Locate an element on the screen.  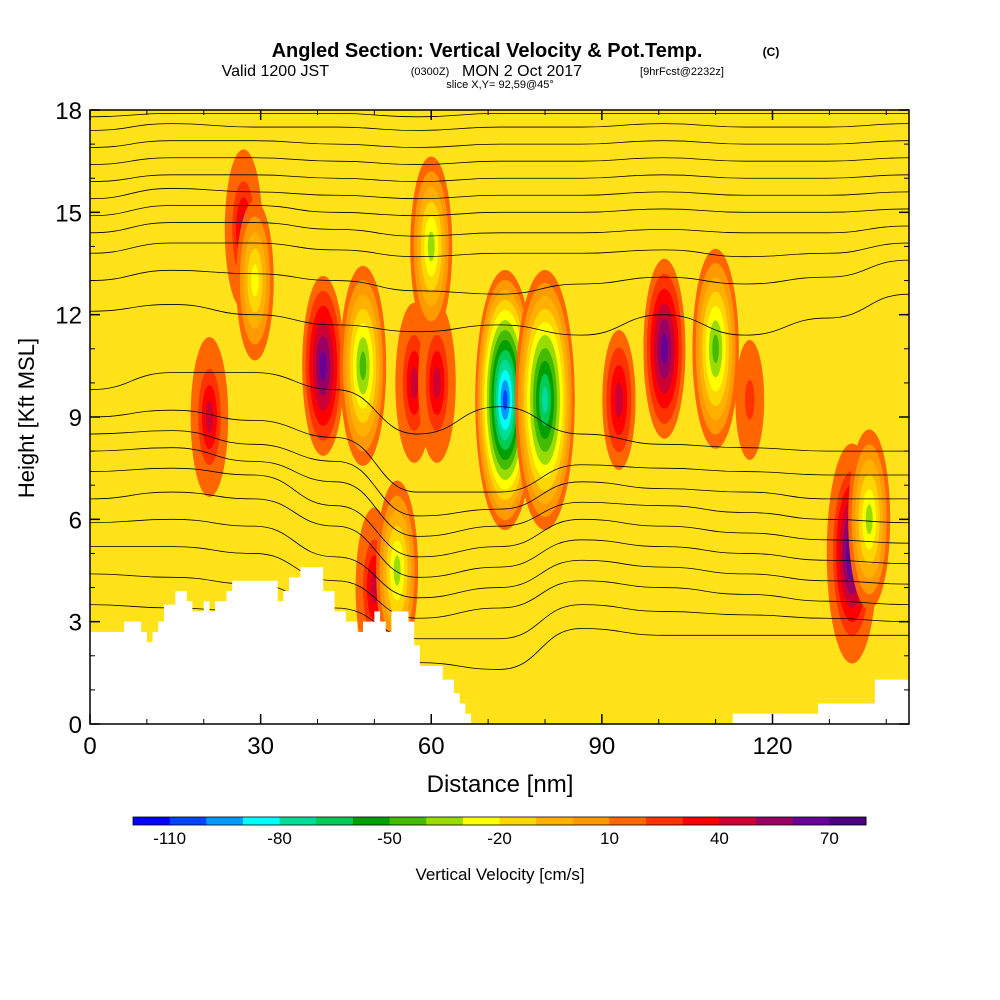
valid-time-utc: (0300Z) is located at coordinates (430, 72).